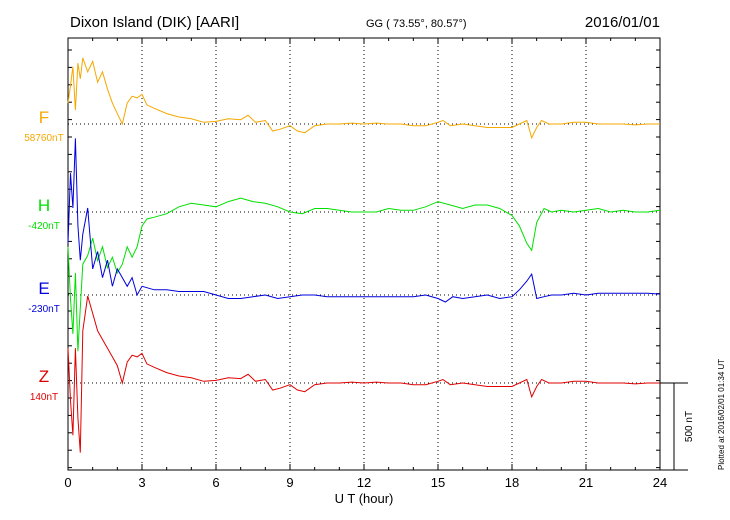 The height and width of the screenshot is (520, 730). What do you see at coordinates (141, 482) in the screenshot?
I see `x-tick-label-3: 3` at bounding box center [141, 482].